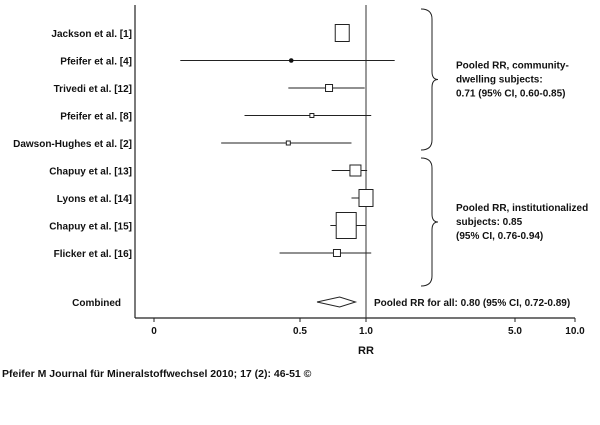 This screenshot has width=600, height=425. What do you see at coordinates (291, 60) in the screenshot?
I see `point-estimate-dot` at bounding box center [291, 60].